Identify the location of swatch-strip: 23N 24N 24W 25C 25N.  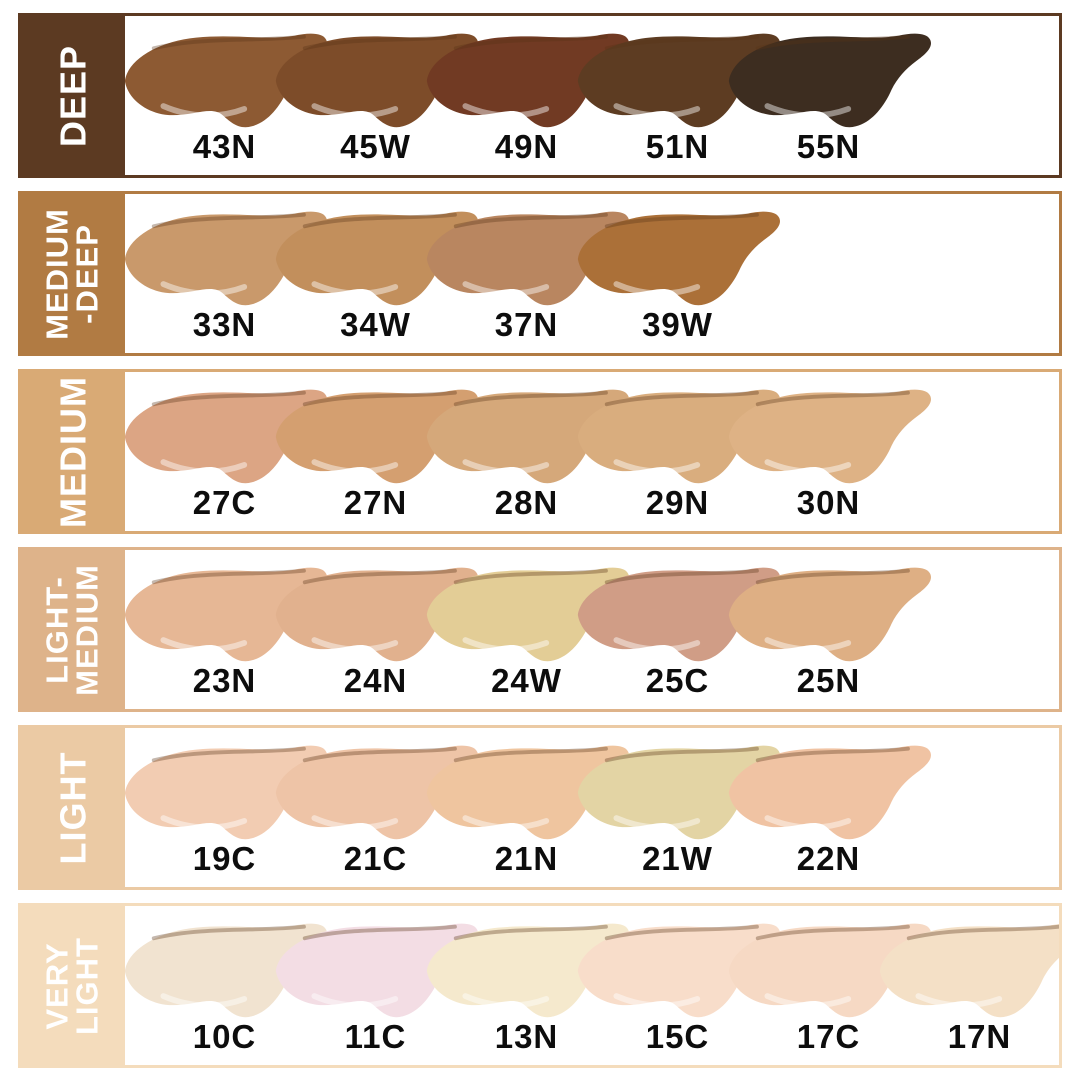
(592, 629).